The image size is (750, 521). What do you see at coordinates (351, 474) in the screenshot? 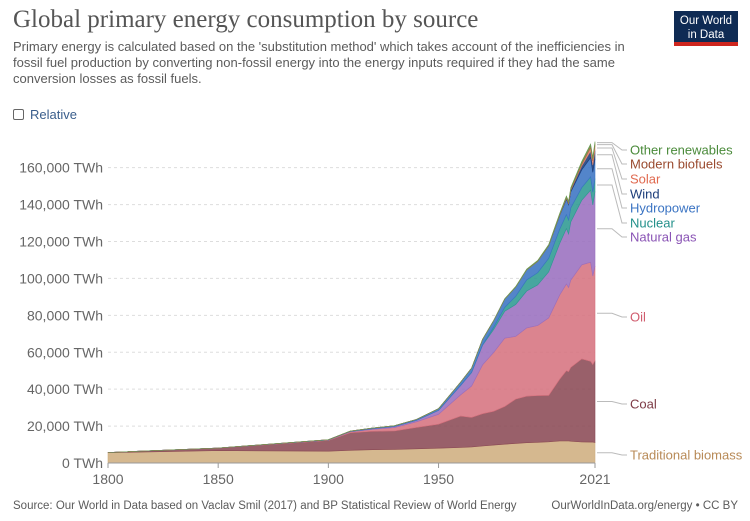
I see `x-axis: 1800 1850 1900 1950 2021` at bounding box center [351, 474].